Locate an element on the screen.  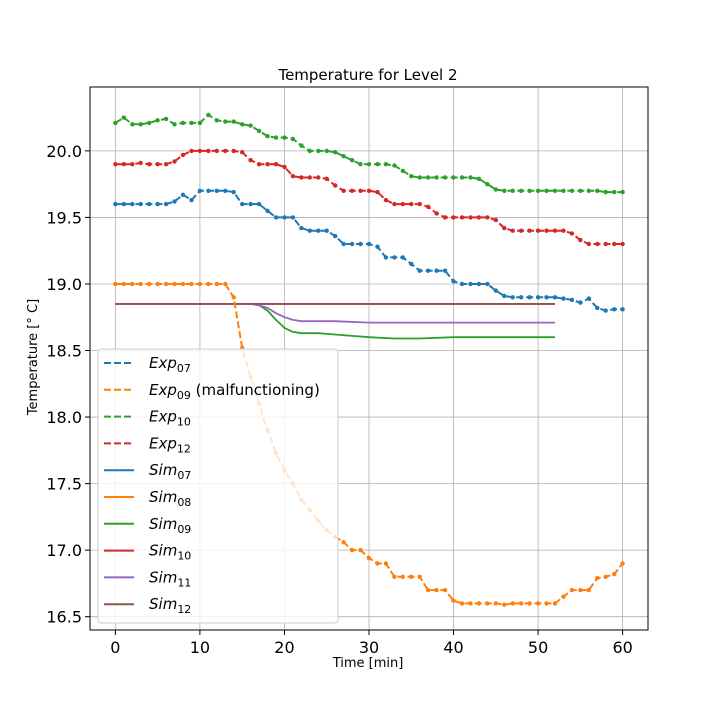
legend-entry: Sim10 is located at coordinates (147, 552).